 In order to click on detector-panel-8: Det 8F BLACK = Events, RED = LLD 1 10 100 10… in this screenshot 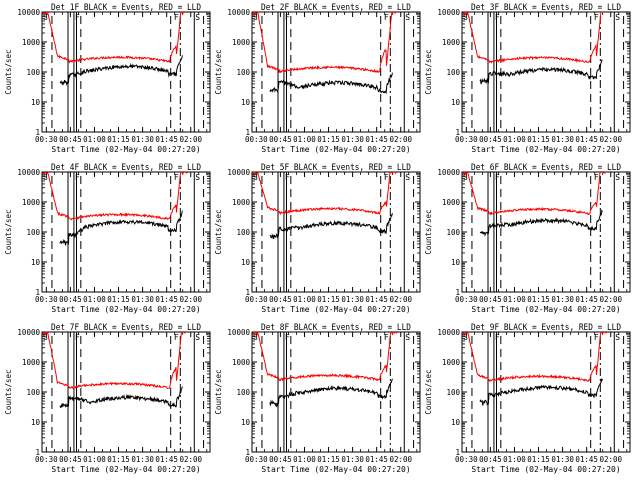, I will do `click(317, 398)`.